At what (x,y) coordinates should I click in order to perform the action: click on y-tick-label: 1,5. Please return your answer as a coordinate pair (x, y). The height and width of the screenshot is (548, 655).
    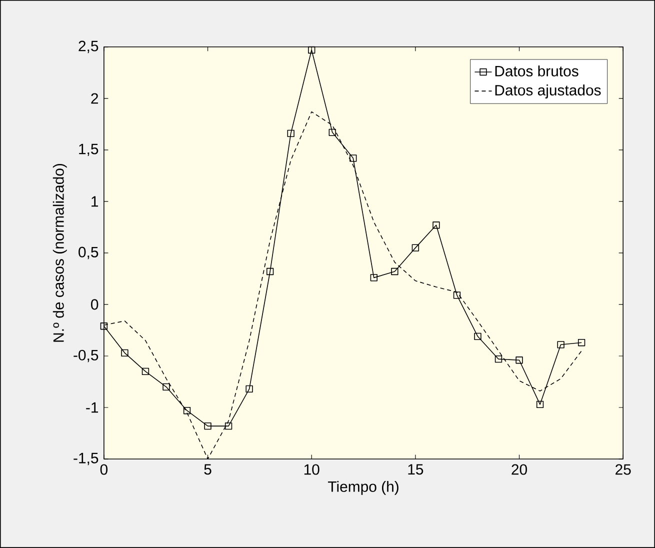
    Looking at the image, I should click on (88, 150).